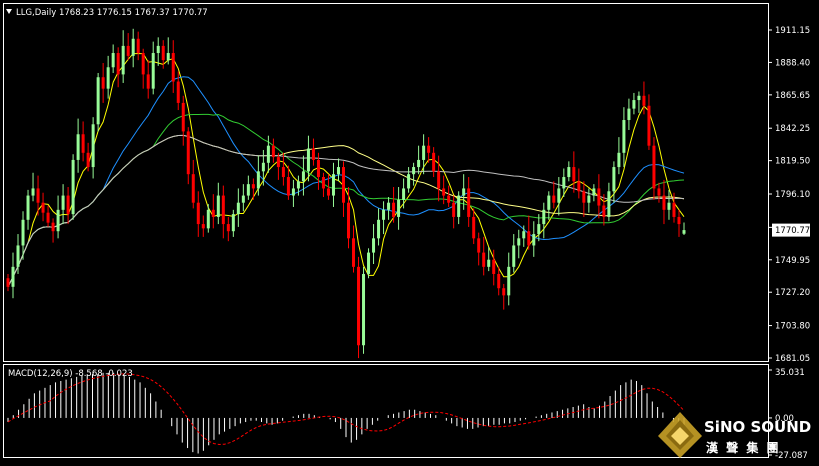  What do you see at coordinates (791, 230) in the screenshot?
I see `current-price-marker: 1770.77` at bounding box center [791, 230].